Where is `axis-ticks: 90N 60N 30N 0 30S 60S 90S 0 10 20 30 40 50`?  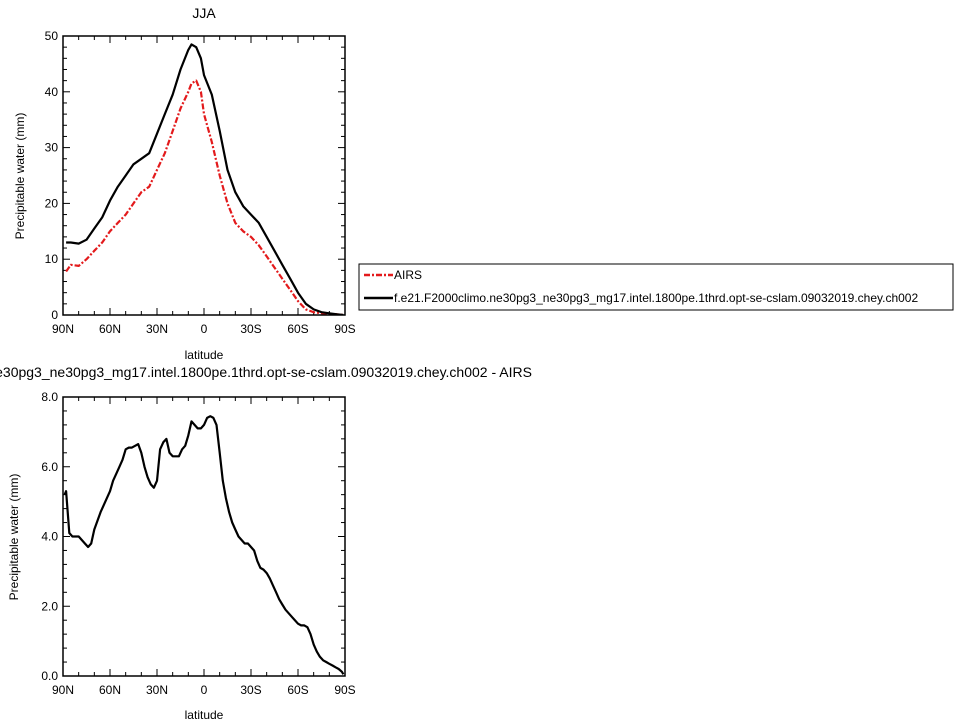 axis-ticks: 90N 60N 30N 0 30S 60S 90S 0 10 20 30 40 50 is located at coordinates (200, 182).